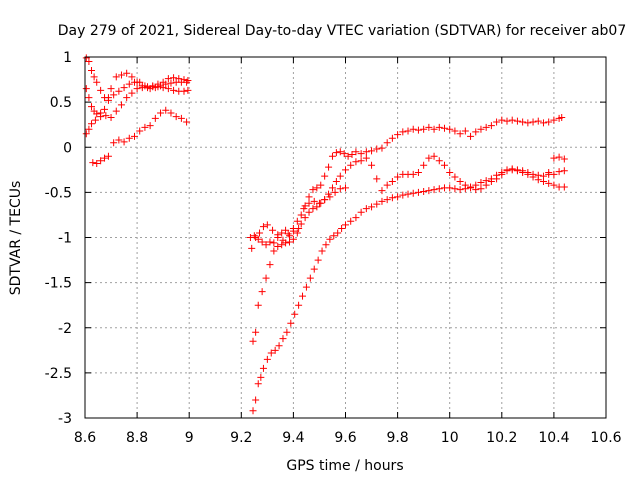  Describe the element at coordinates (408, 209) in the screenshot. I see `series-track-h` at that location.